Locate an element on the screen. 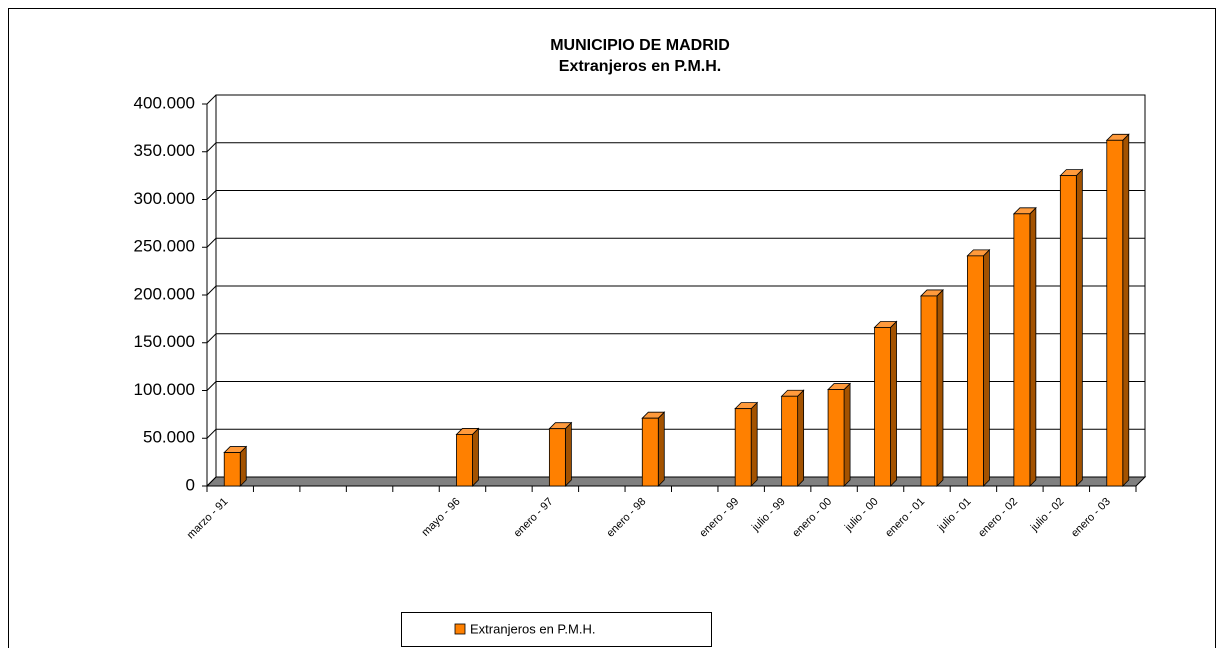 This screenshot has height=648, width=1225. y-tick-label: 150.000 is located at coordinates (164, 341).